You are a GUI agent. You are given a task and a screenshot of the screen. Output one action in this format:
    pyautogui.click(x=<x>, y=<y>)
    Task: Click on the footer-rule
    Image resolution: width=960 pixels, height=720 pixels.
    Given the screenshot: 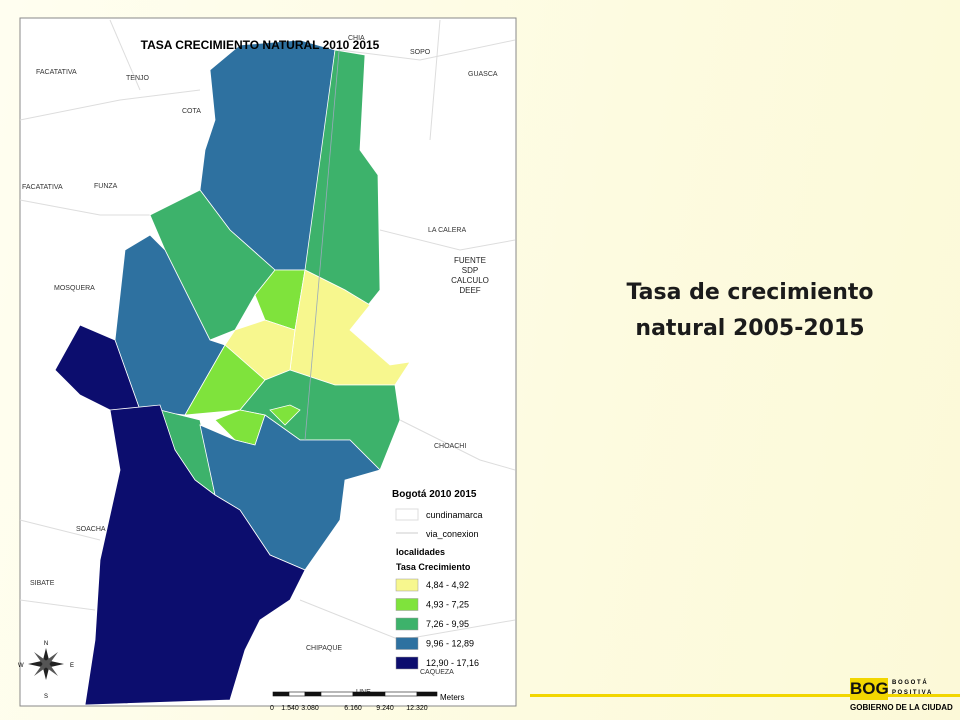 What is the action you would take?
    pyautogui.click(x=745, y=695)
    